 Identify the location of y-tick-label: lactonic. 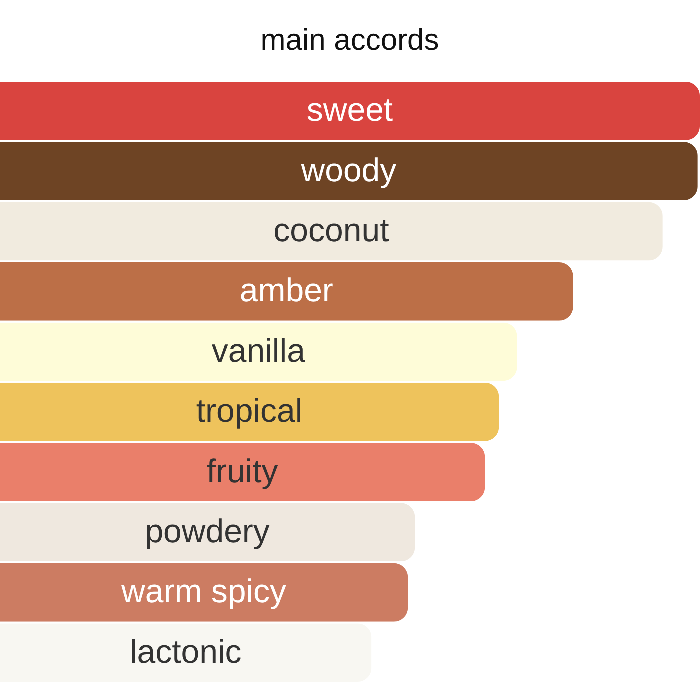
(186, 651).